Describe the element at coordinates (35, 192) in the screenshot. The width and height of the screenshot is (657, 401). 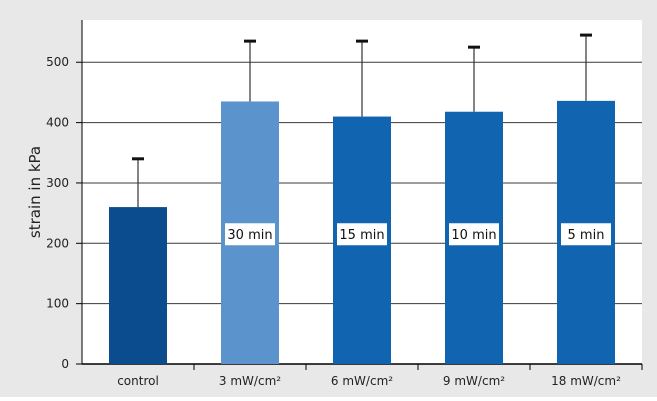
I see `y-axis-label: strain in kPa` at that location.